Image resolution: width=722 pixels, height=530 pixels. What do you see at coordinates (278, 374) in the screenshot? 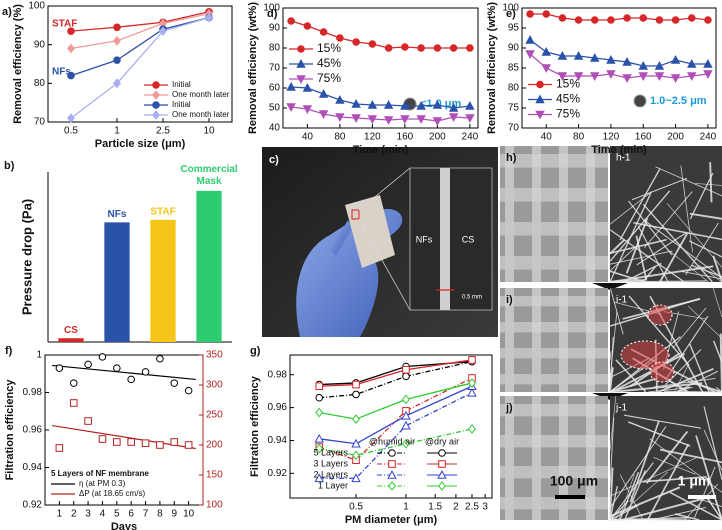
I see `y-tick-label: 0.98` at bounding box center [278, 374].